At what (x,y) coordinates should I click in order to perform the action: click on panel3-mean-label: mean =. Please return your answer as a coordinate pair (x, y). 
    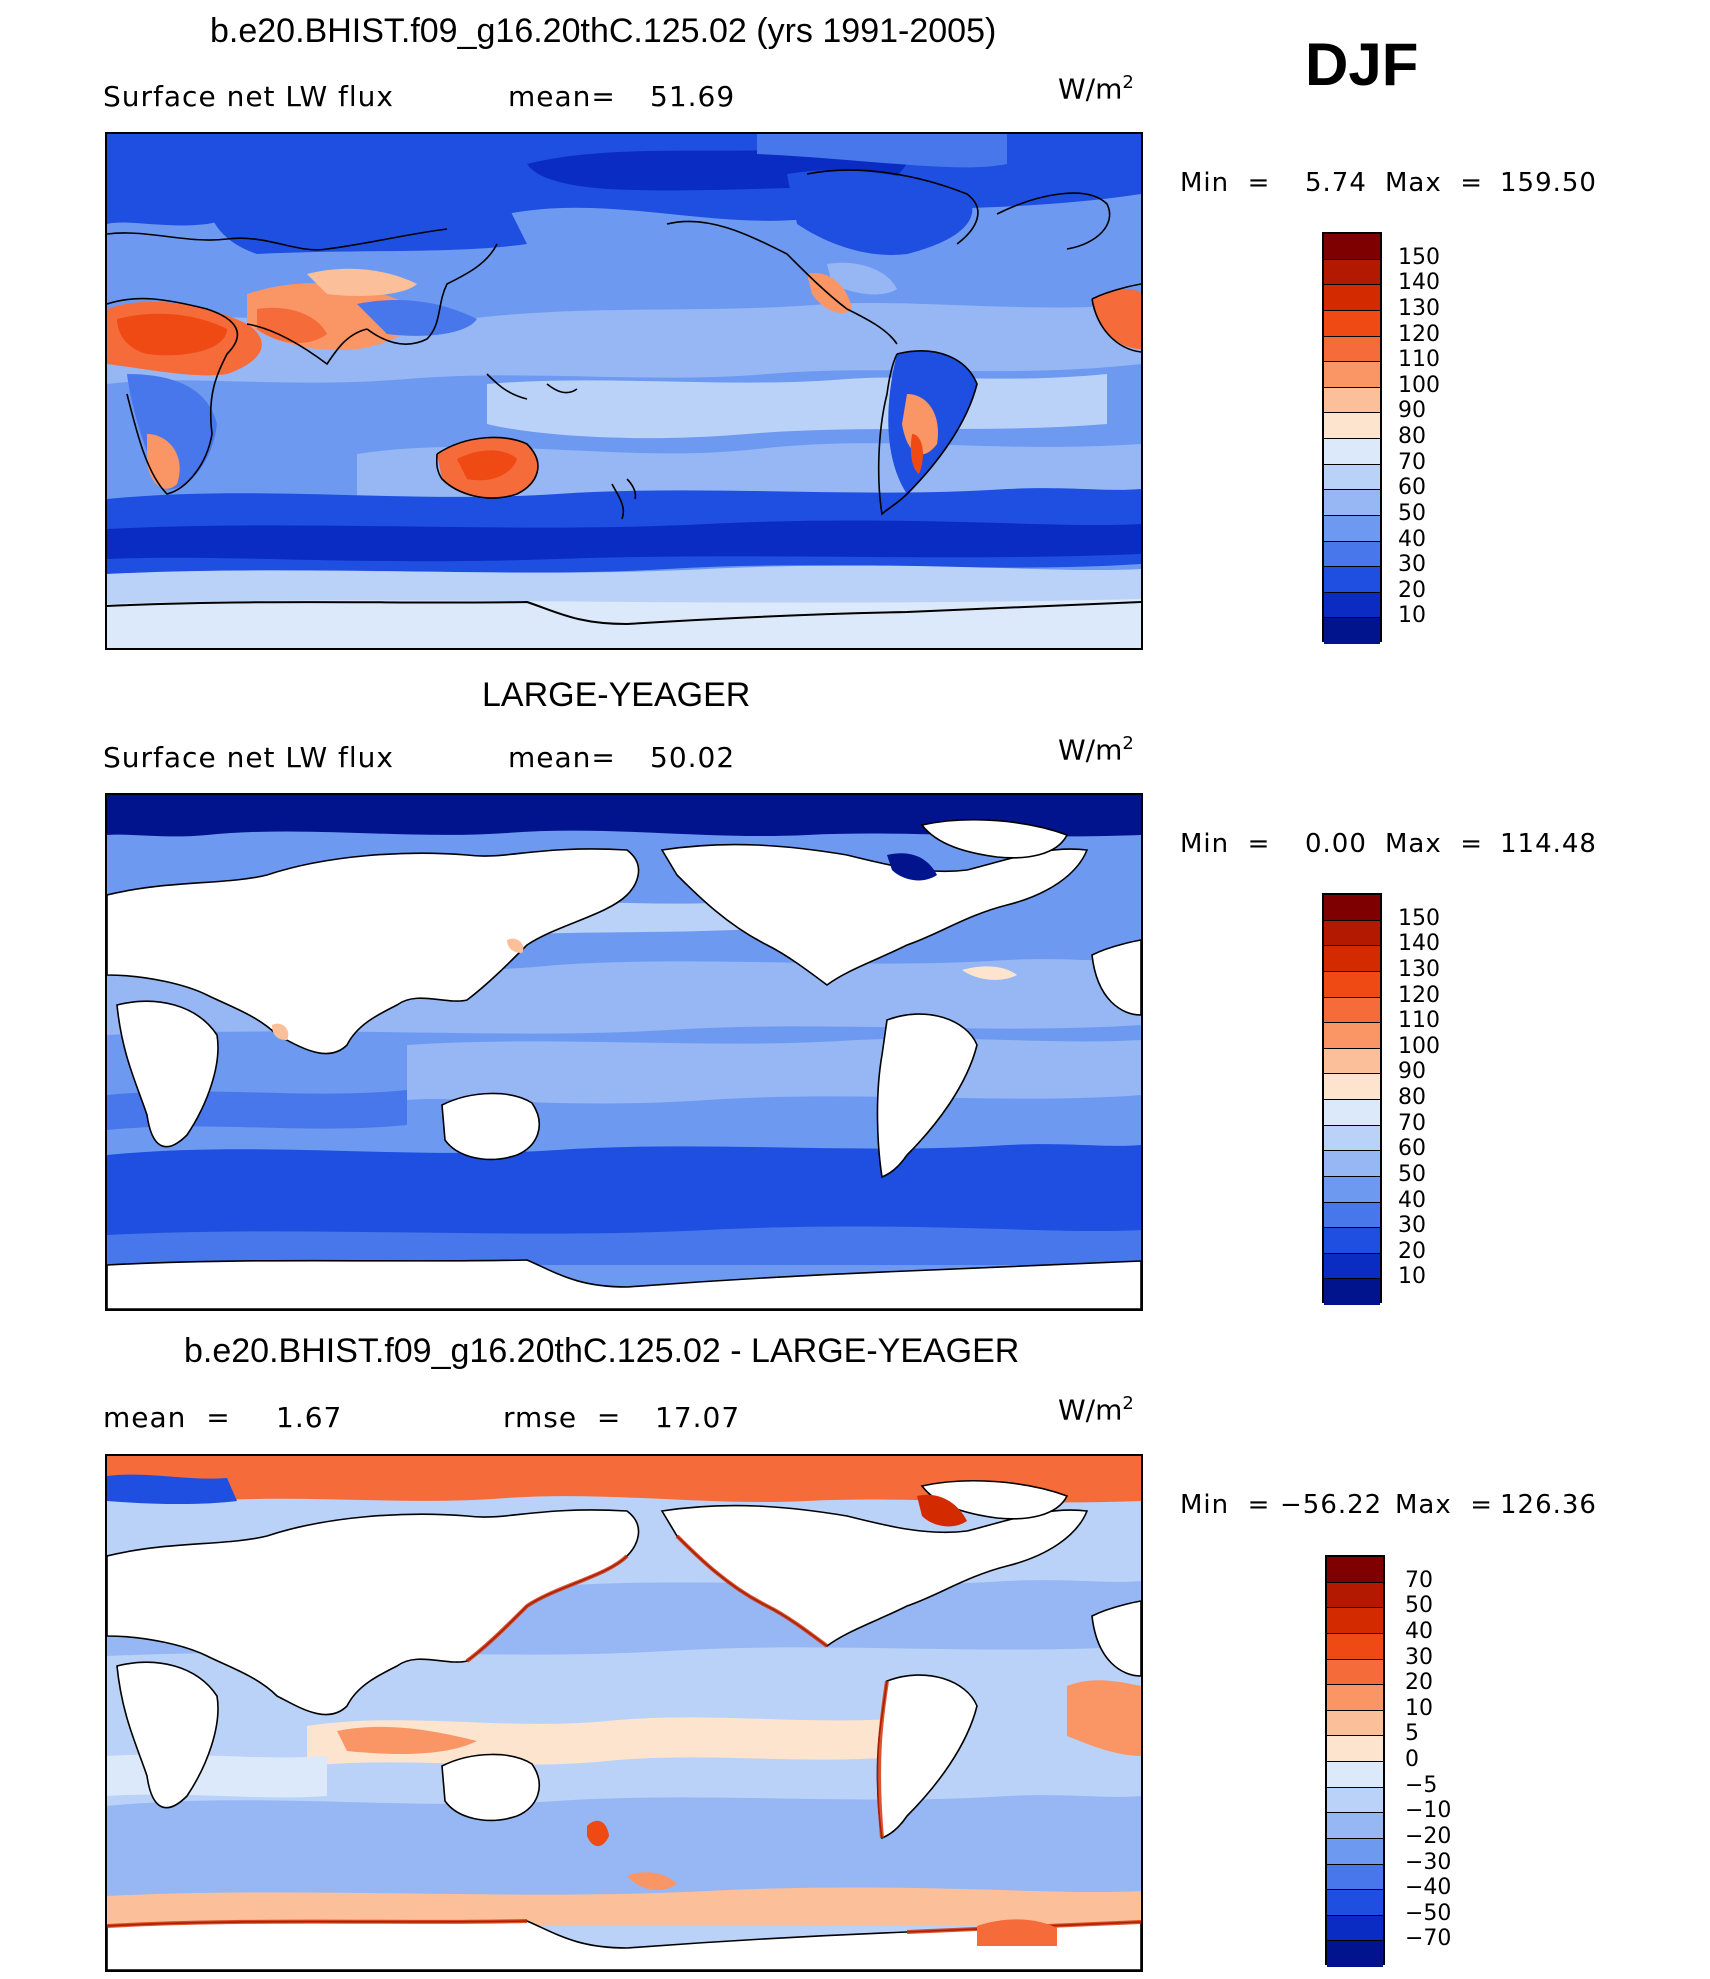
    Looking at the image, I should click on (167, 1417).